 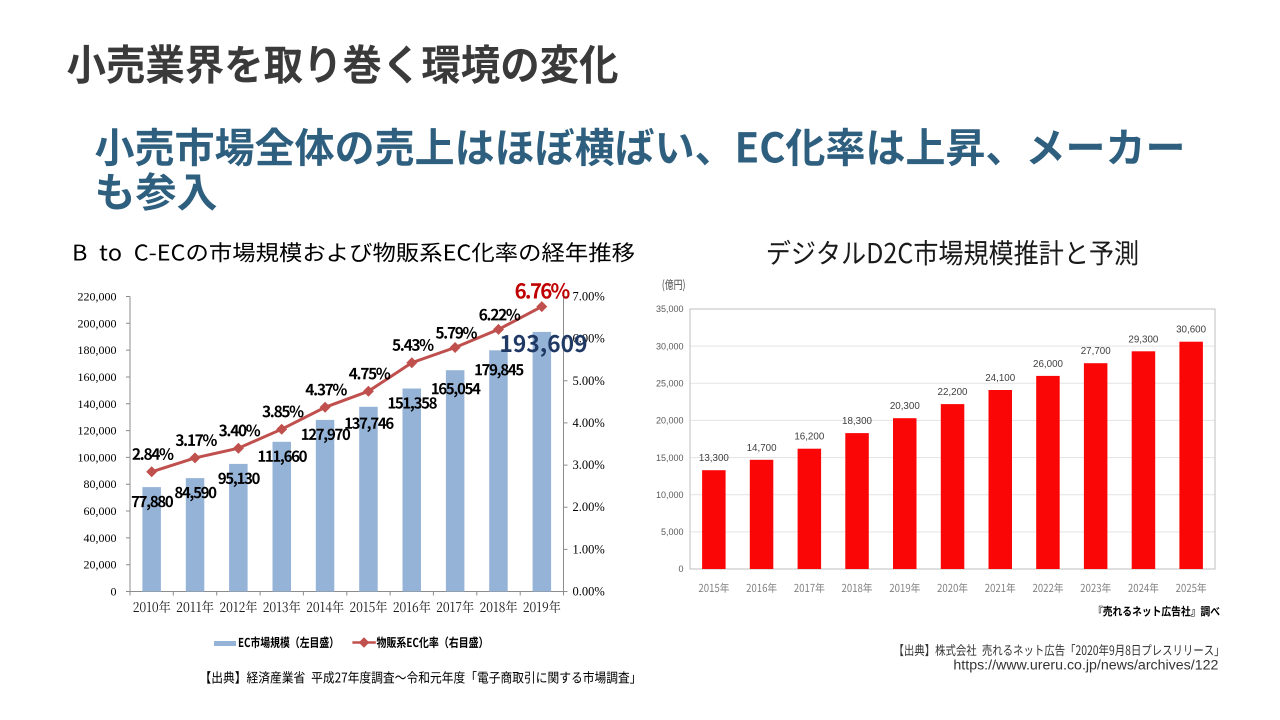 I want to click on svg-text: 100,000, so click(x=97, y=457).